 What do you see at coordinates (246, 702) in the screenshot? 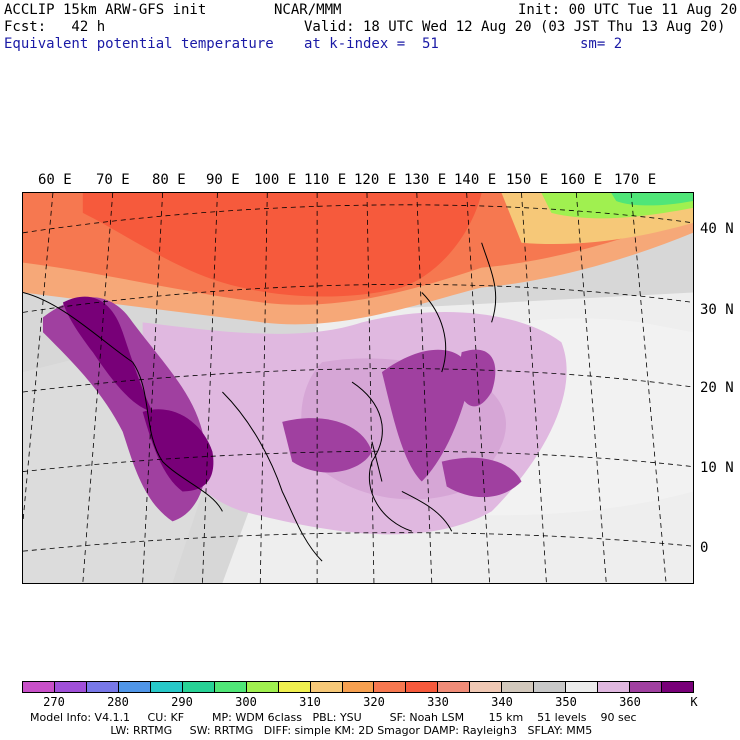
I see `colorbar-tick: 300` at bounding box center [246, 702].